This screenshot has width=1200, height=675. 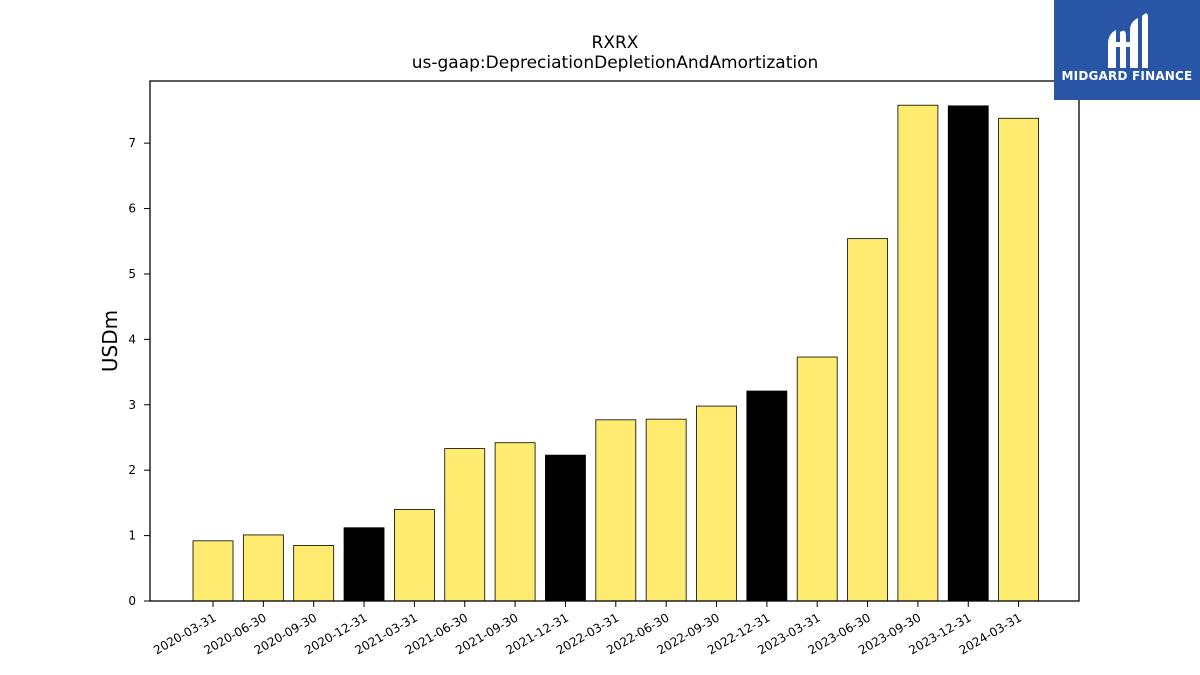 What do you see at coordinates (615, 43) in the screenshot?
I see `chart-title: RXRX` at bounding box center [615, 43].